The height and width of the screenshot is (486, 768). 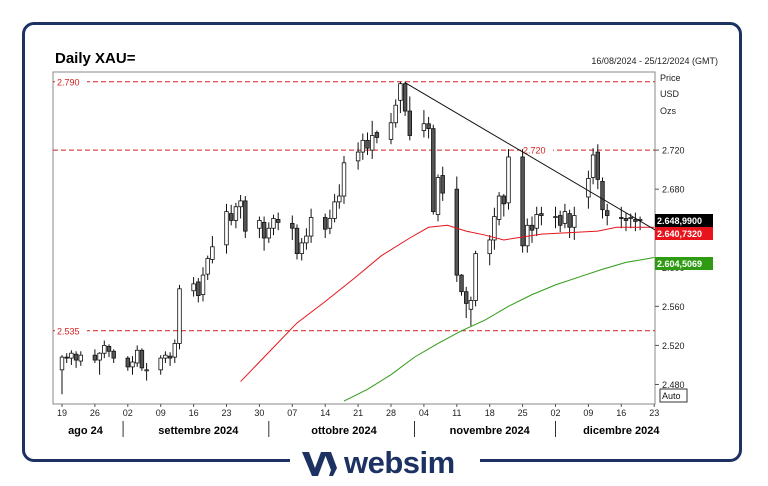 I want to click on moving-average-green, so click(x=499, y=329).